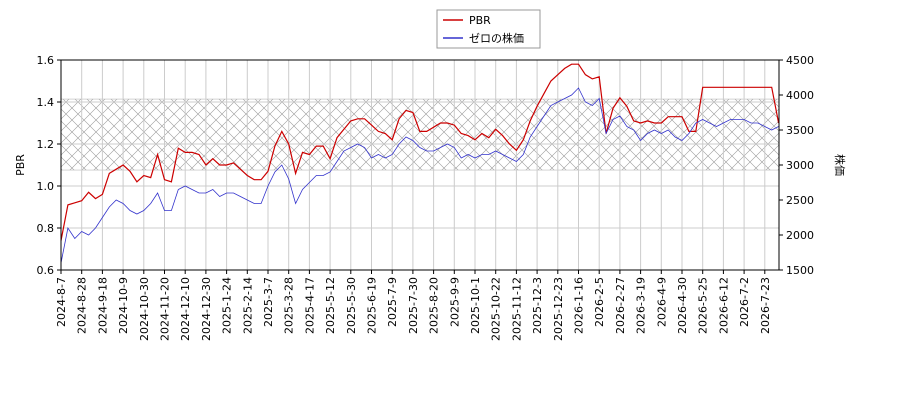 The width and height of the screenshot is (900, 404). What do you see at coordinates (800, 60) in the screenshot?
I see `y2-tick-label: 4500` at bounding box center [800, 60].